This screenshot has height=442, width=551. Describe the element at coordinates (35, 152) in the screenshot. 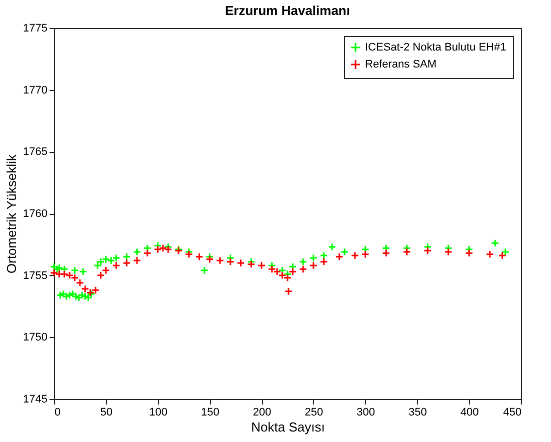

I see `y-tick-label: 1765` at that location.